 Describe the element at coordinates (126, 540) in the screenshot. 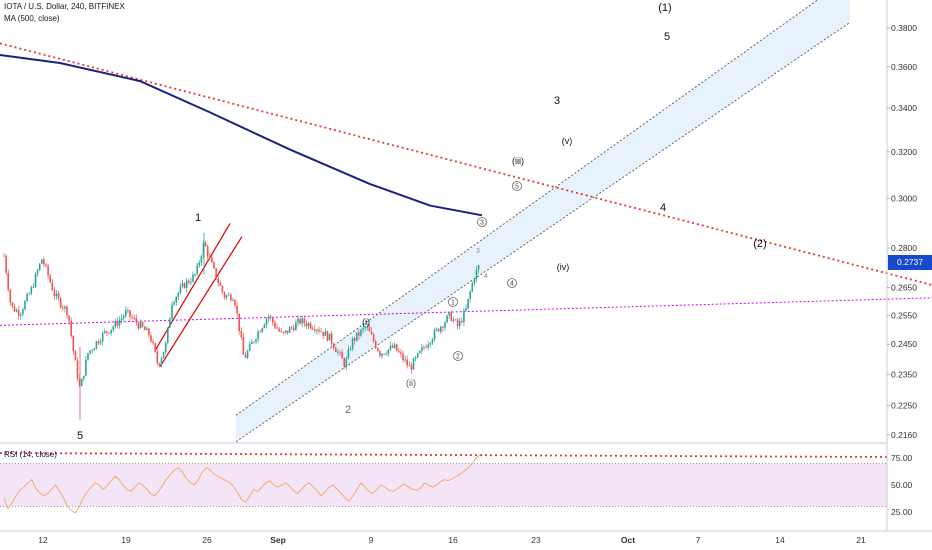

I see `time-tick-label: 19` at that location.